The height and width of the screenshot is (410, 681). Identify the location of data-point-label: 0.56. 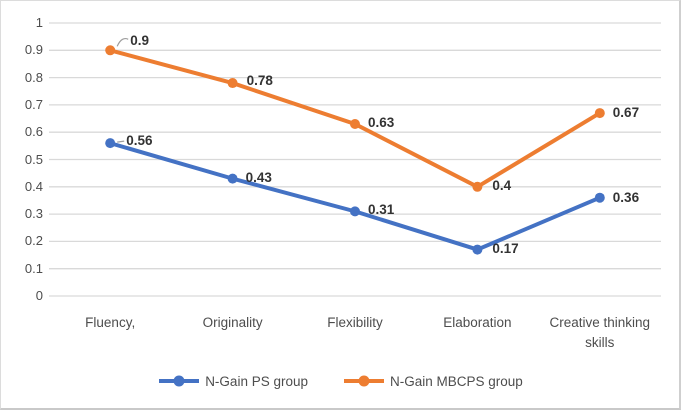
(139, 141).